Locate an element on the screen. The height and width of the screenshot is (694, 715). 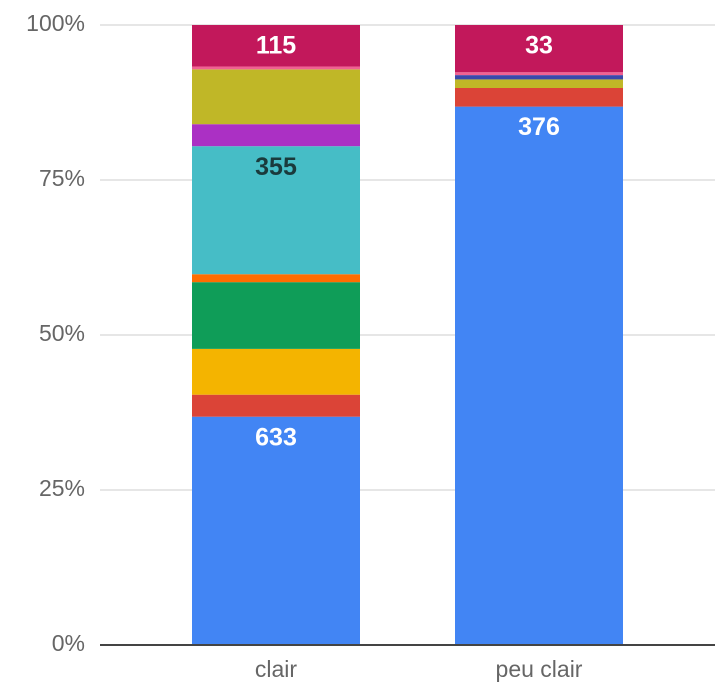
data-label: 355 is located at coordinates (276, 167).